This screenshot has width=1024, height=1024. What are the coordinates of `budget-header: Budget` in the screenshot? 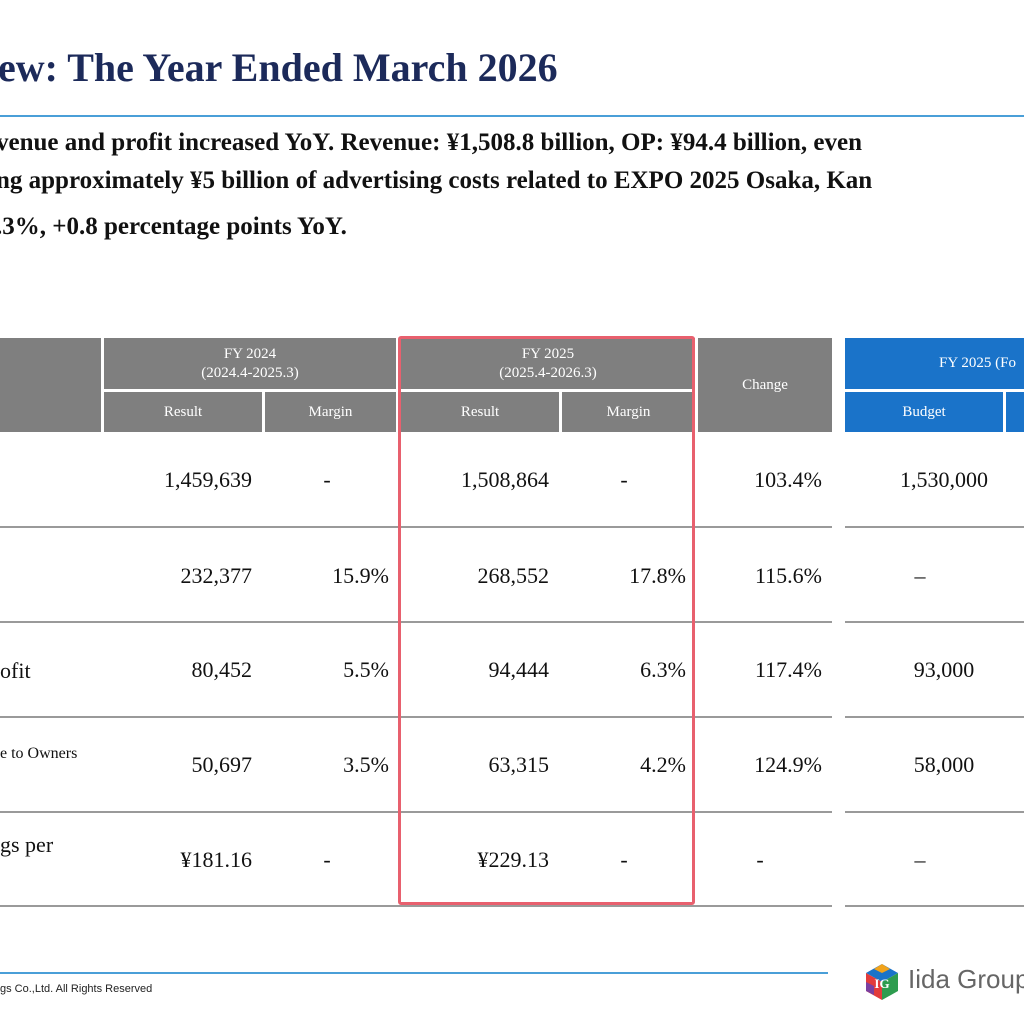 It's located at (924, 412).